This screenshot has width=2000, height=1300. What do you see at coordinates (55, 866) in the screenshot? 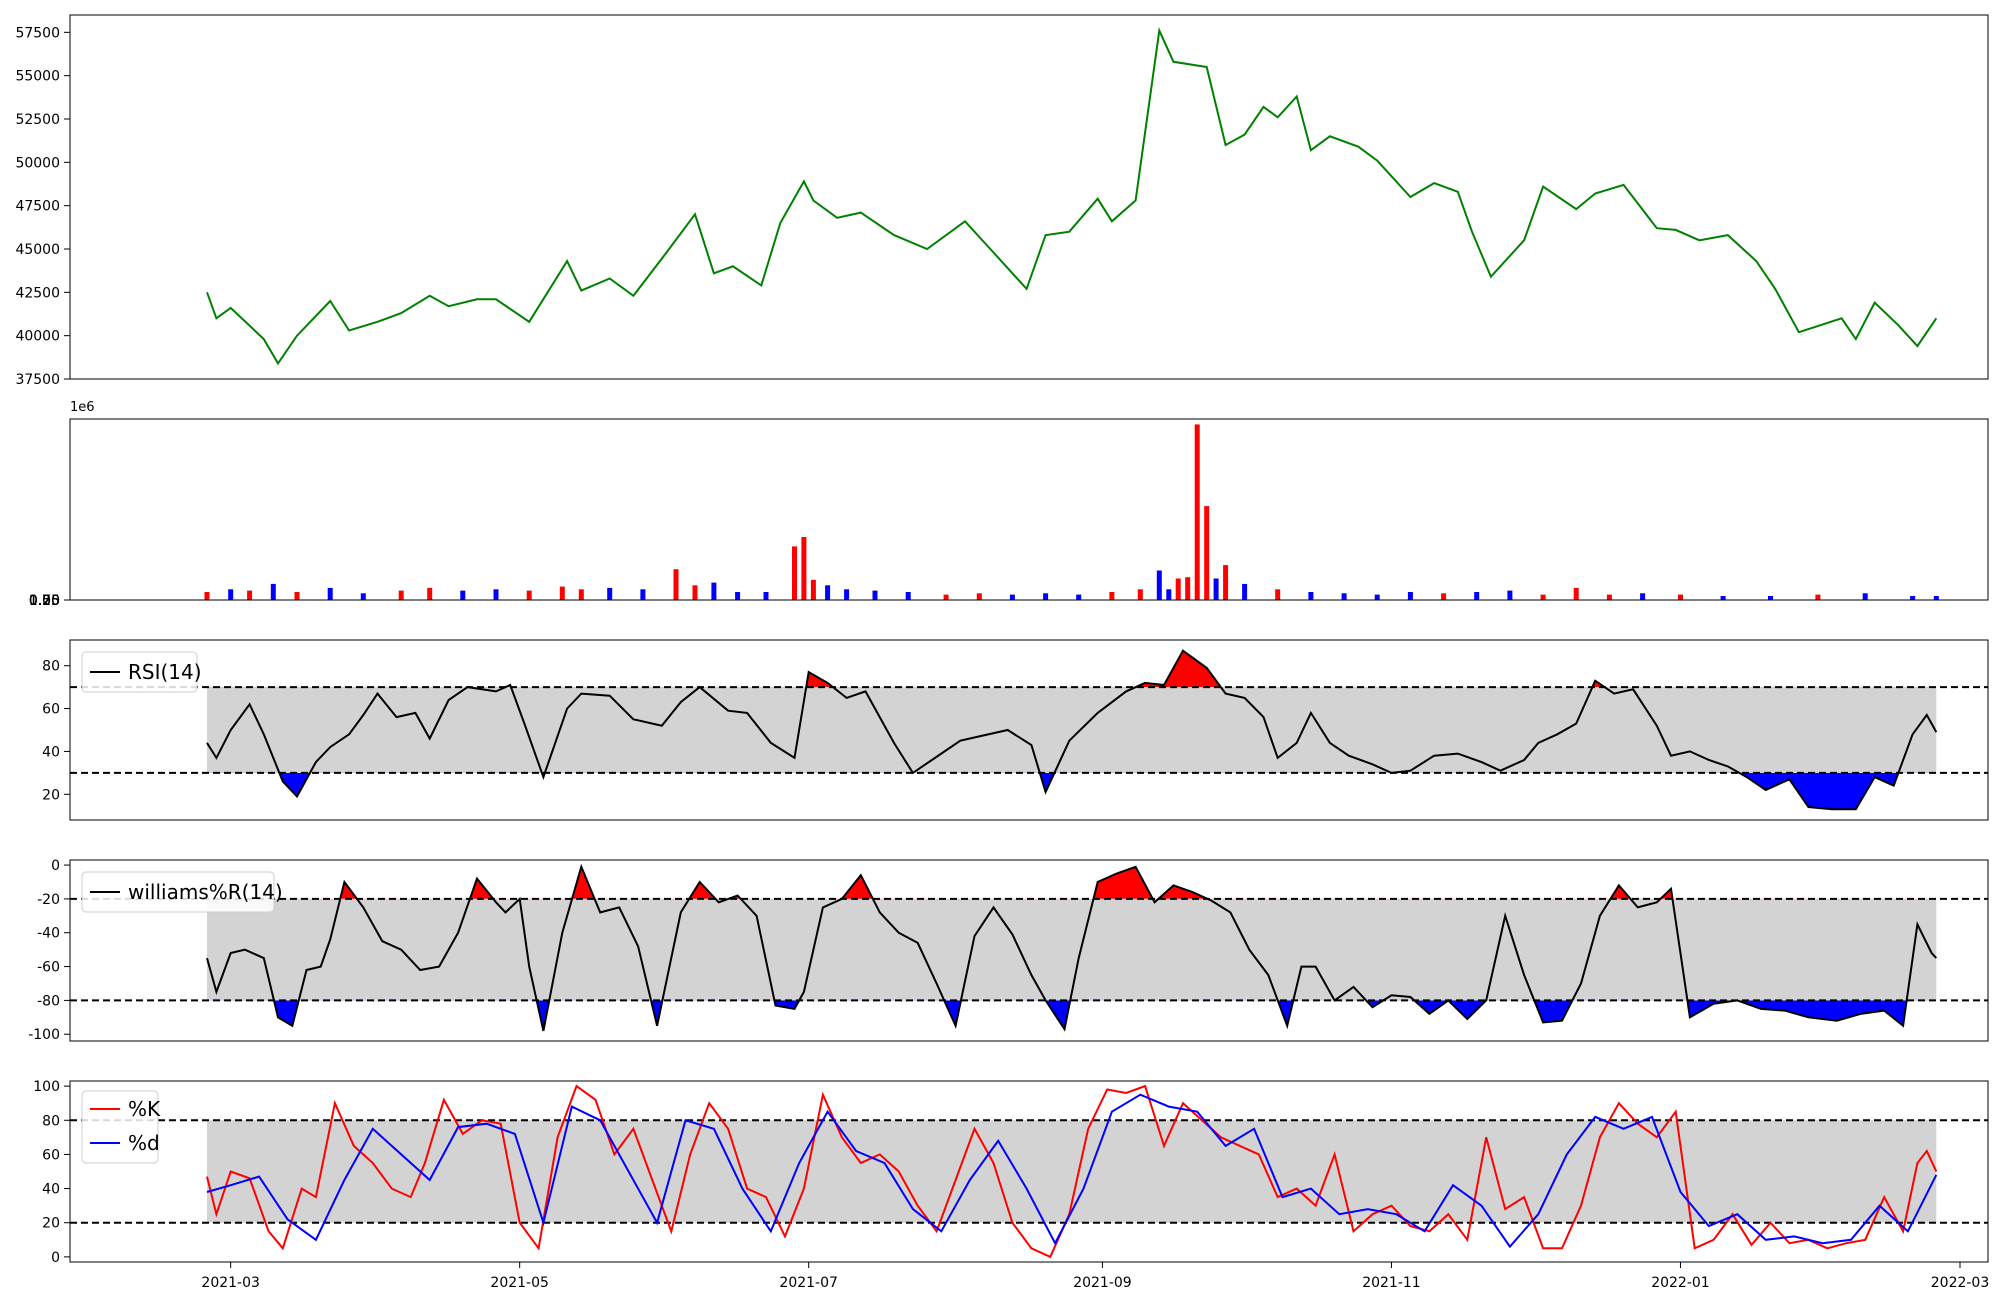
I see `williams-ytick-label-5: 0` at bounding box center [55, 866].